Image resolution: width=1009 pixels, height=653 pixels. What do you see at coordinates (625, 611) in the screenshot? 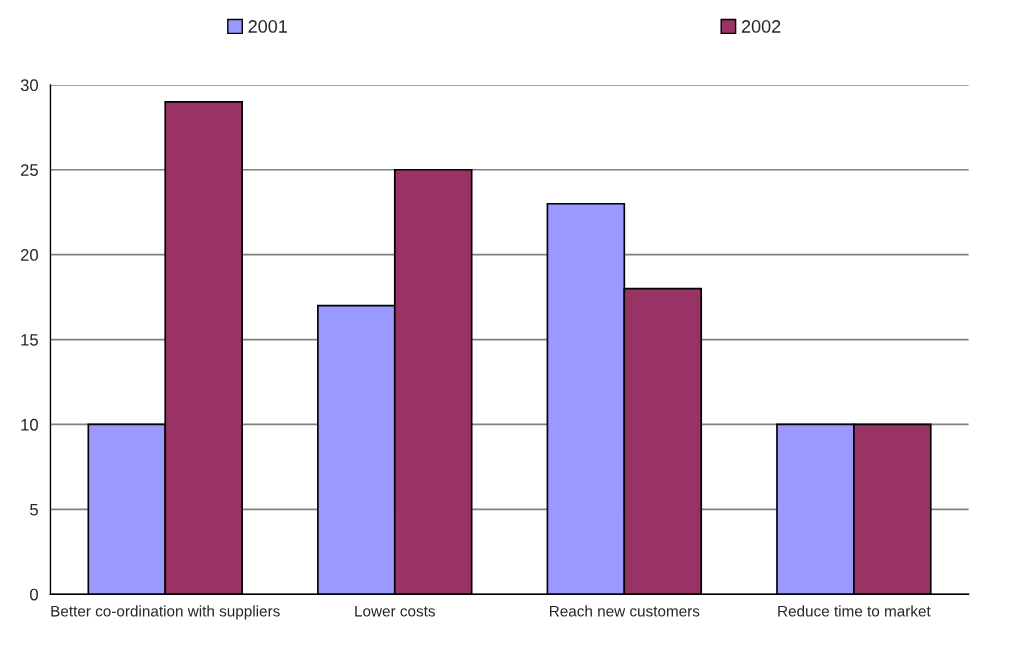
I see `x-tick-label: Reach new customers` at bounding box center [625, 611].